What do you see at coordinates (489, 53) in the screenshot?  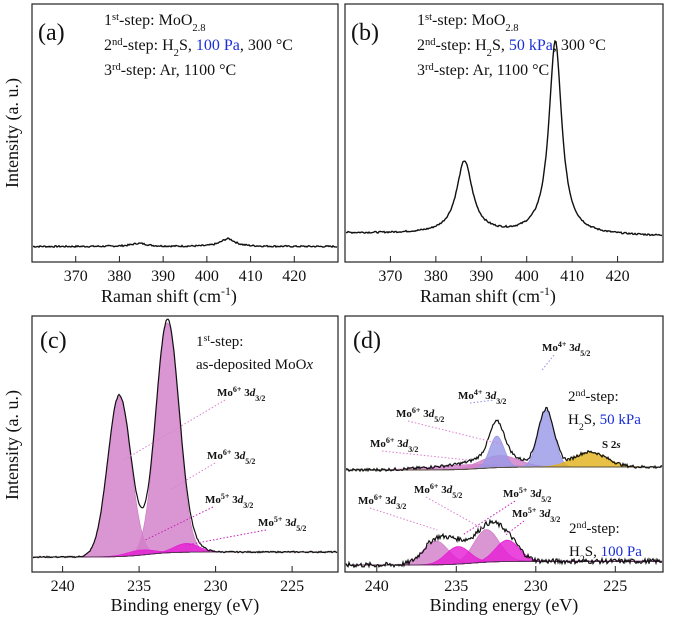 I see `annotation-line2-b-part: 2` at bounding box center [489, 53].